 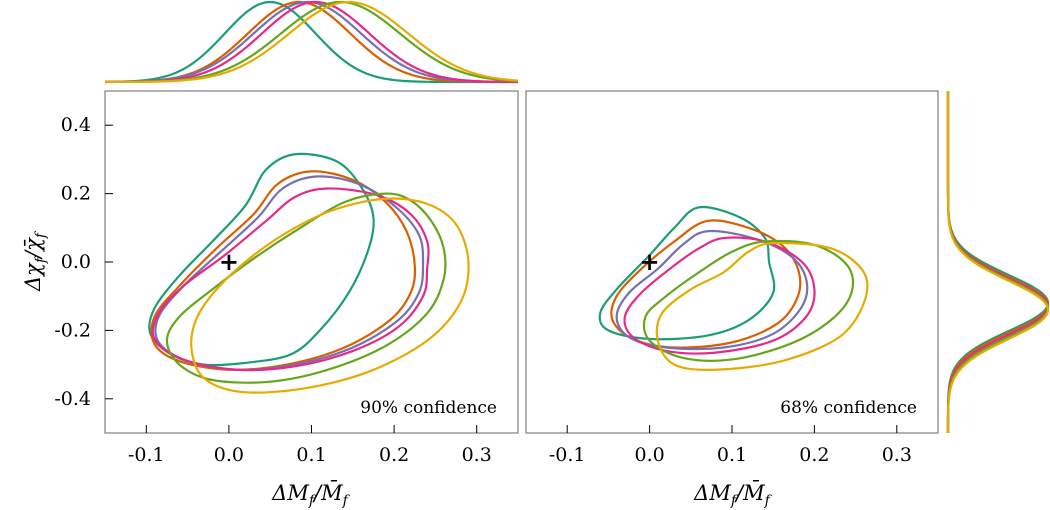 I want to click on right-xlabel-numerator: ΔM, so click(x=712, y=493).